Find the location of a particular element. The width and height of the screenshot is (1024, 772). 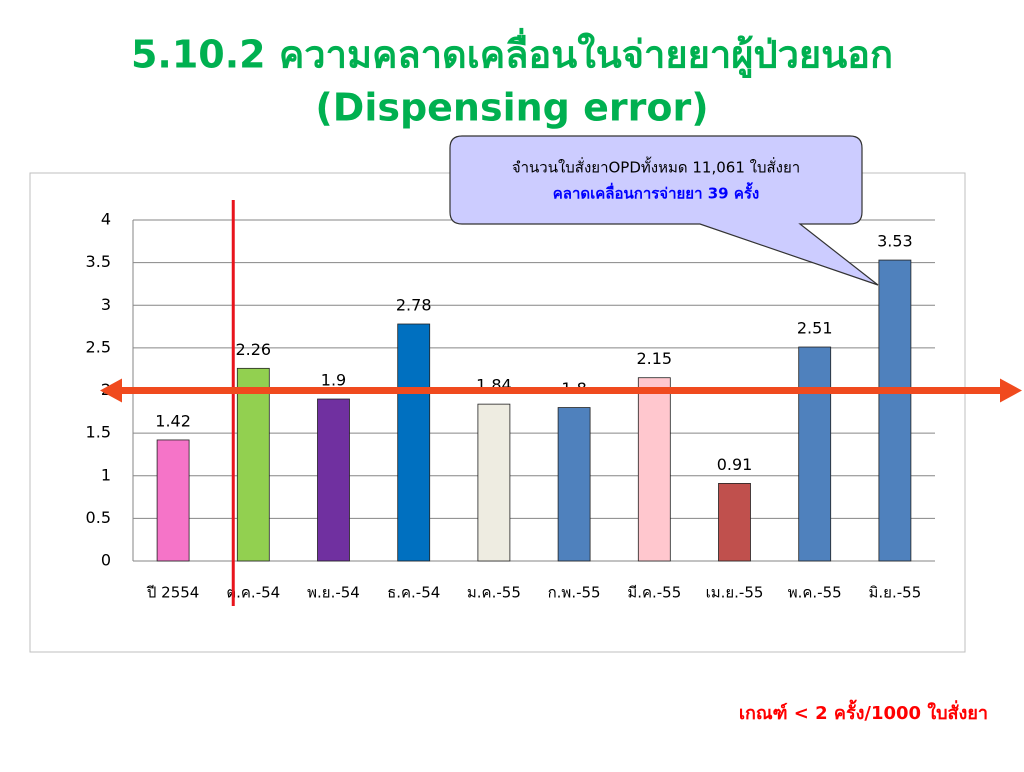

x-tick-label: ต.ค.-54 is located at coordinates (253, 593).